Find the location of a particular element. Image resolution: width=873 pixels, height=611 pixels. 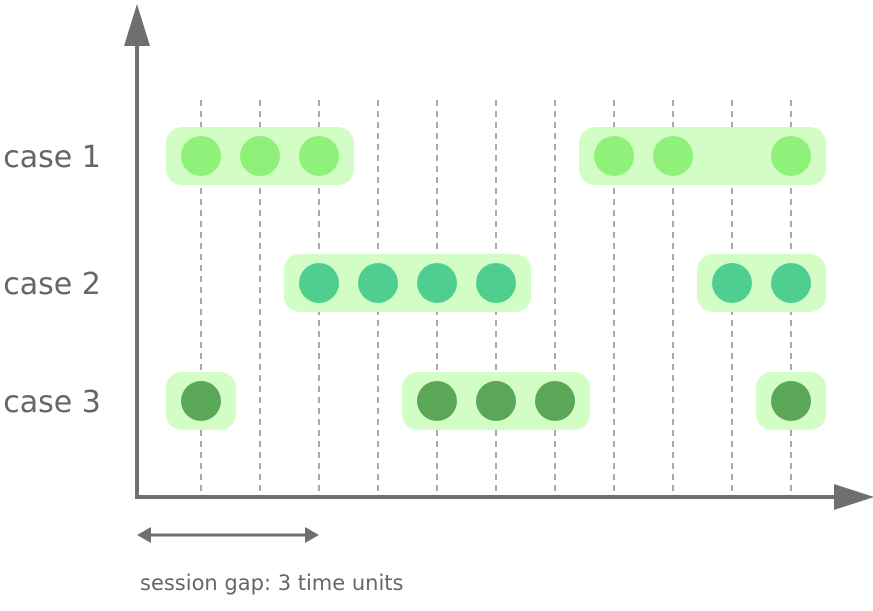

session-gap-left-arrowhead is located at coordinates (144, 535).